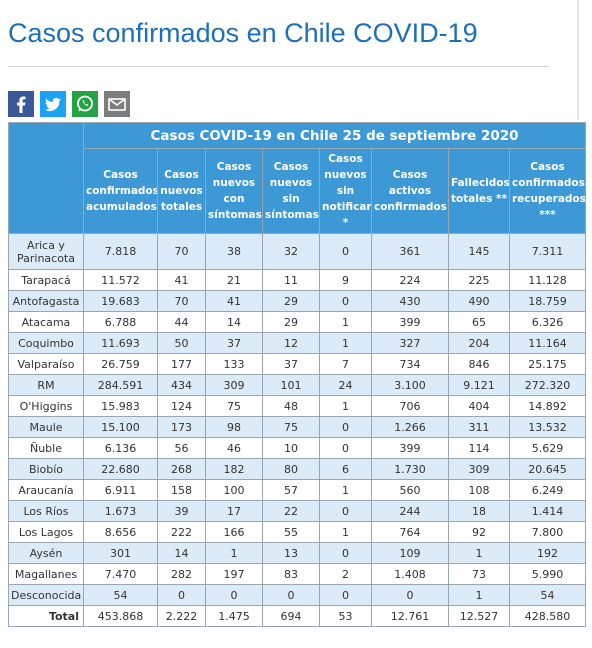 The width and height of the screenshot is (592, 648). Describe the element at coordinates (234, 251) in the screenshot. I see `value-cell: 38` at that location.